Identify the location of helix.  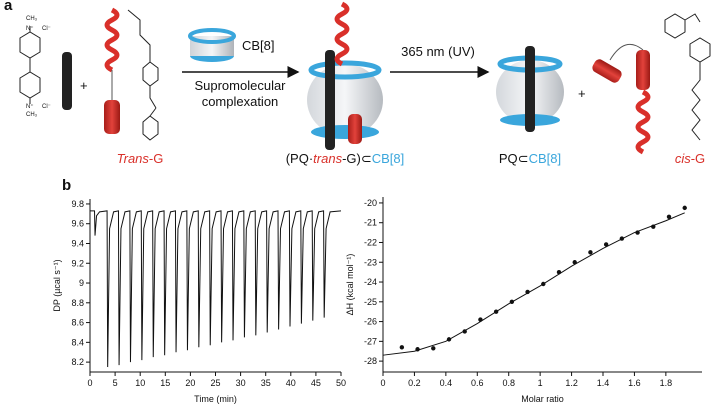
(112, 40).